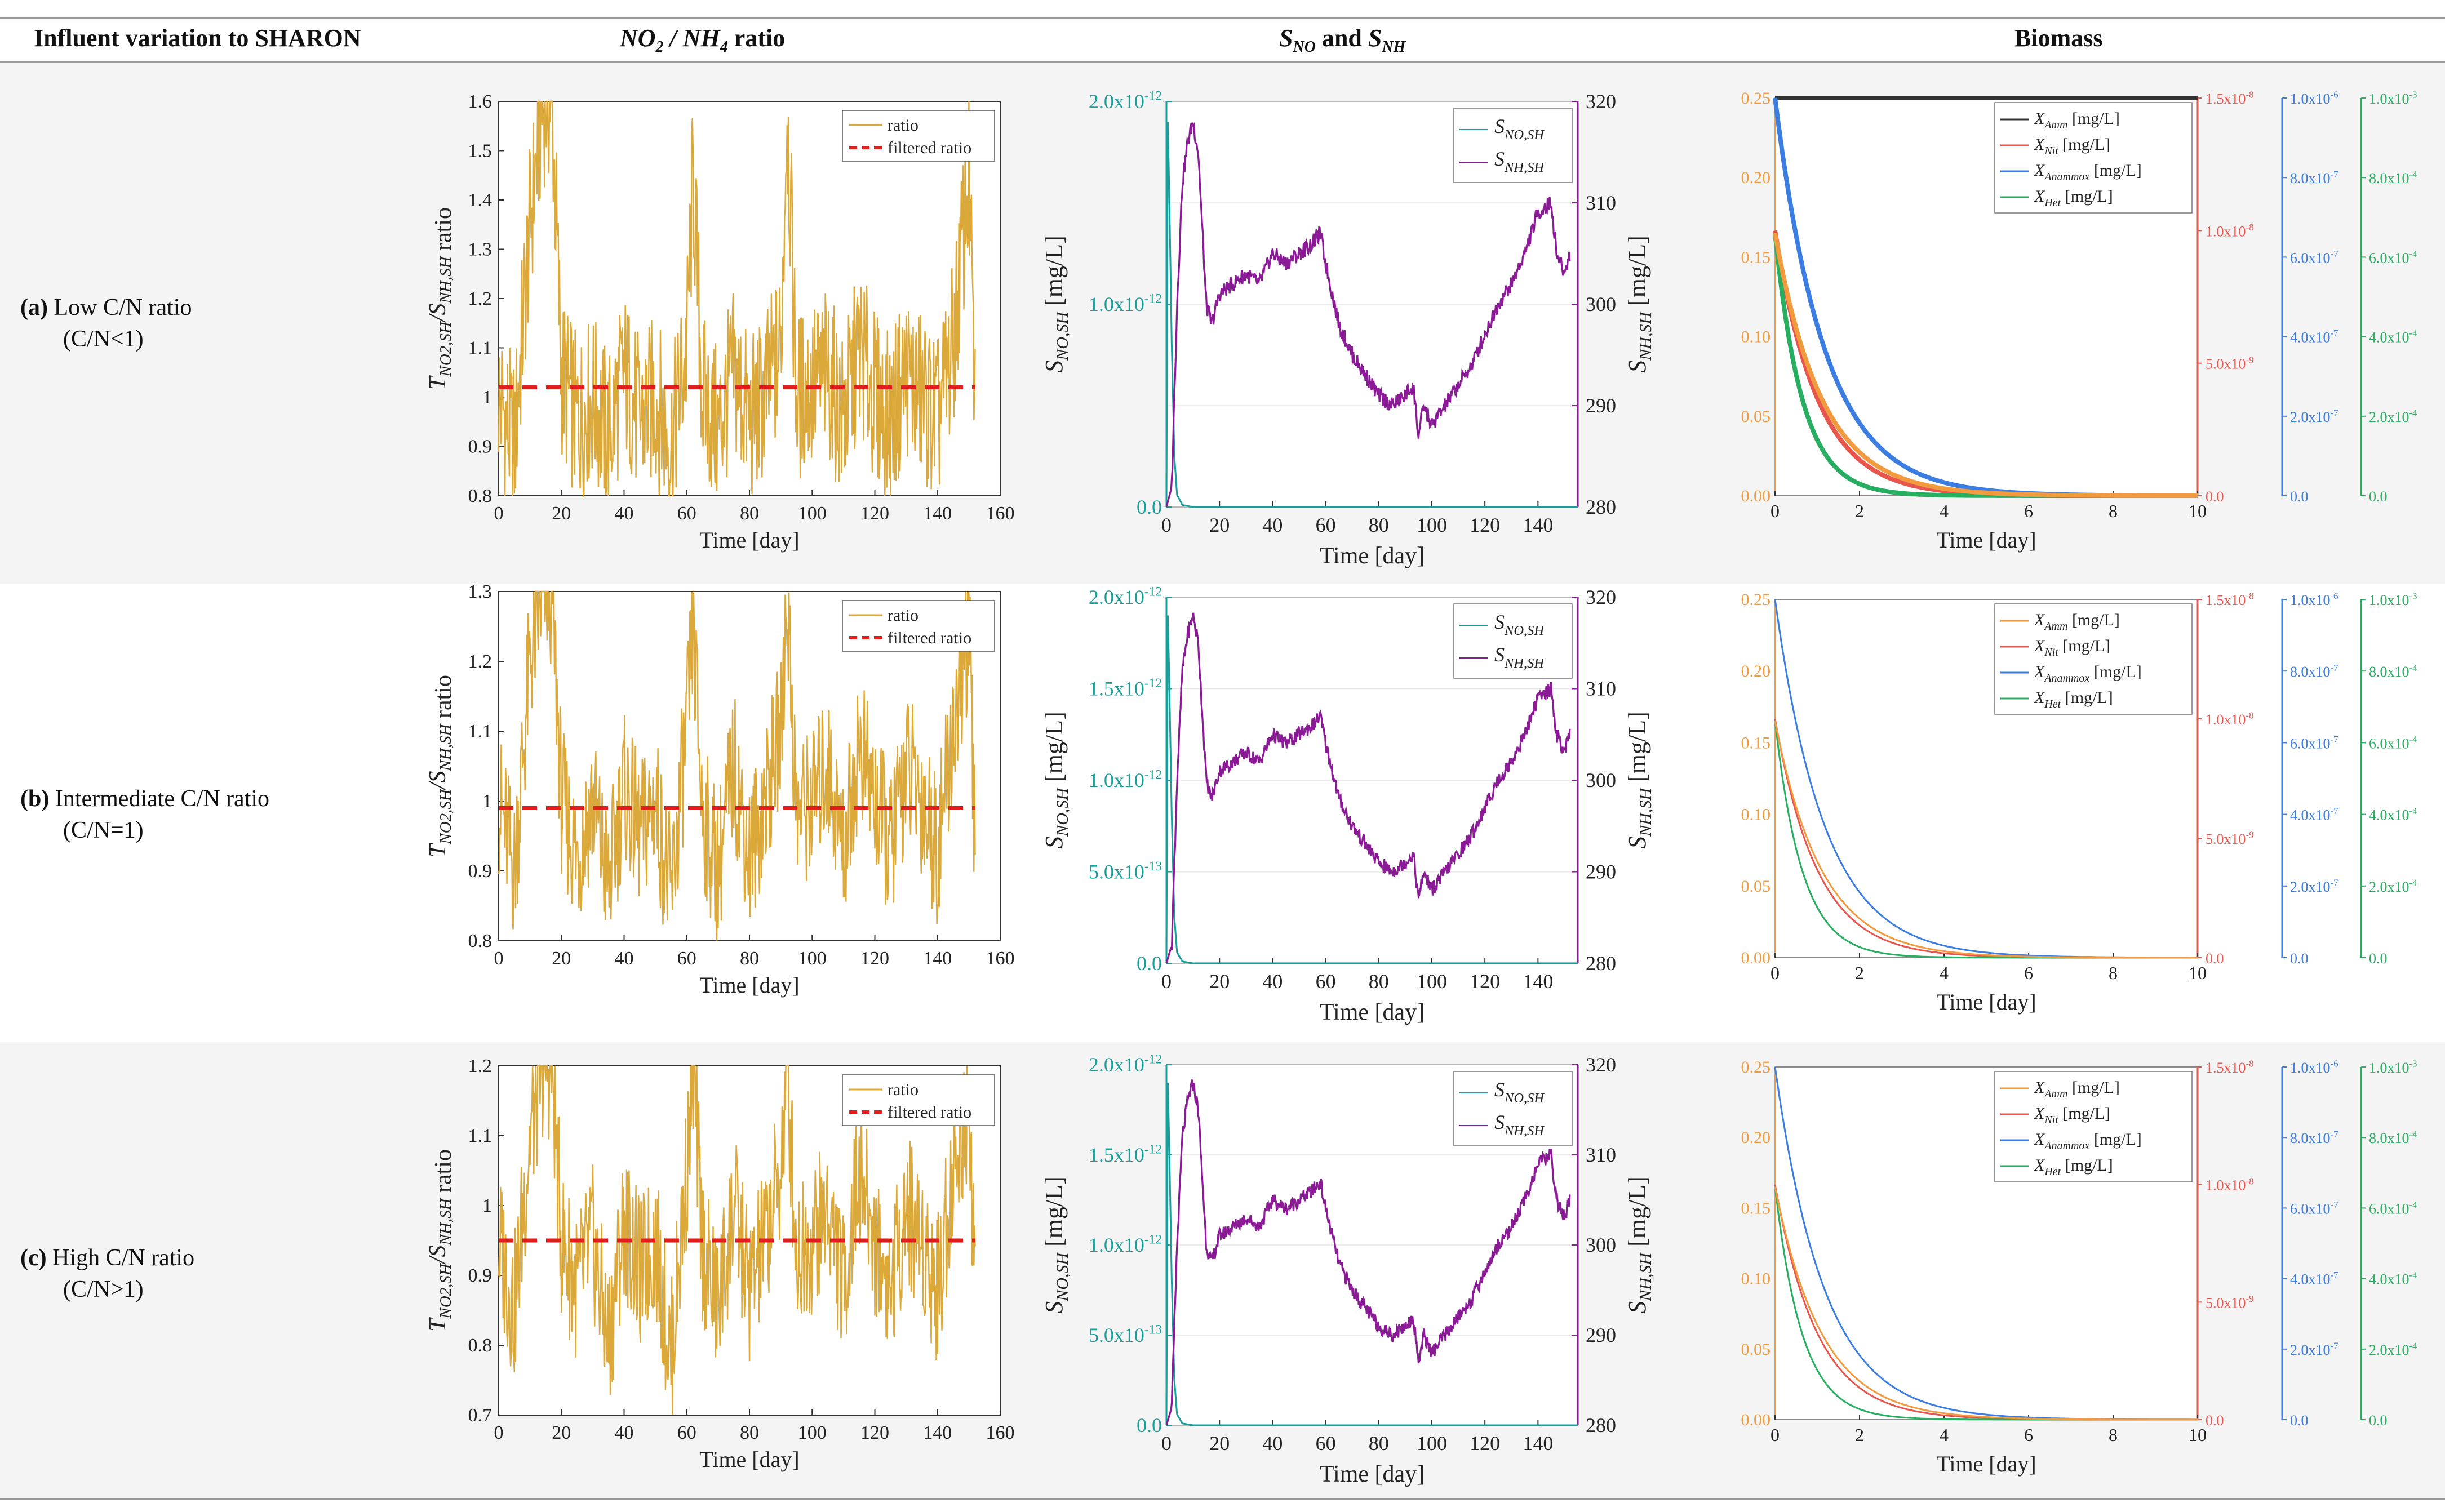 The width and height of the screenshot is (2445, 1512). Describe the element at coordinates (2378, 1420) in the screenshot. I see `het-tick-label: 0.0` at that location.